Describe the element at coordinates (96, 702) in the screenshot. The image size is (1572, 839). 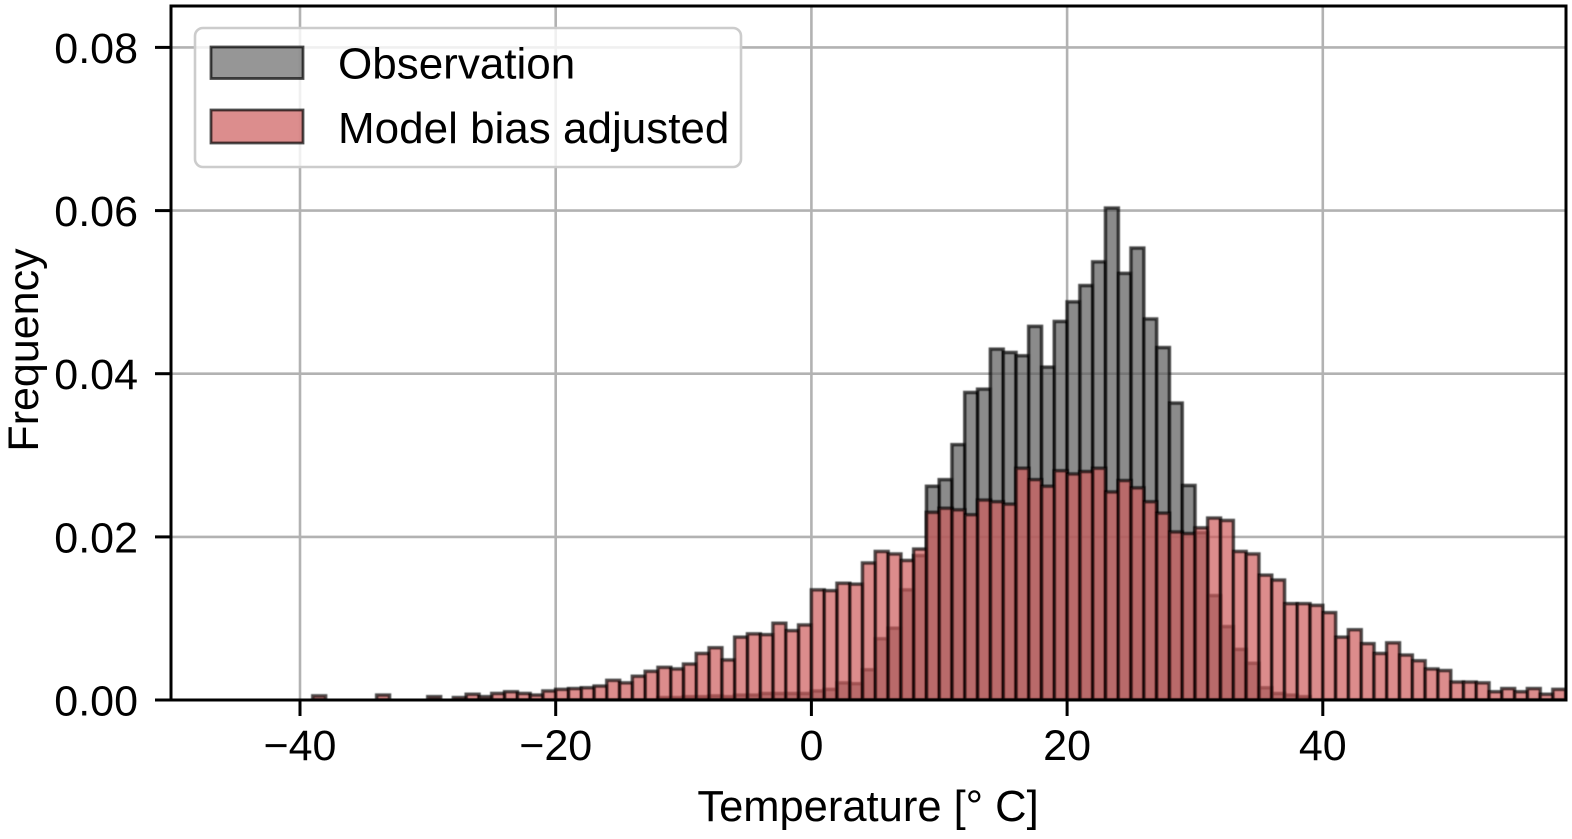
I see `svg-text: 0.00` at that location.